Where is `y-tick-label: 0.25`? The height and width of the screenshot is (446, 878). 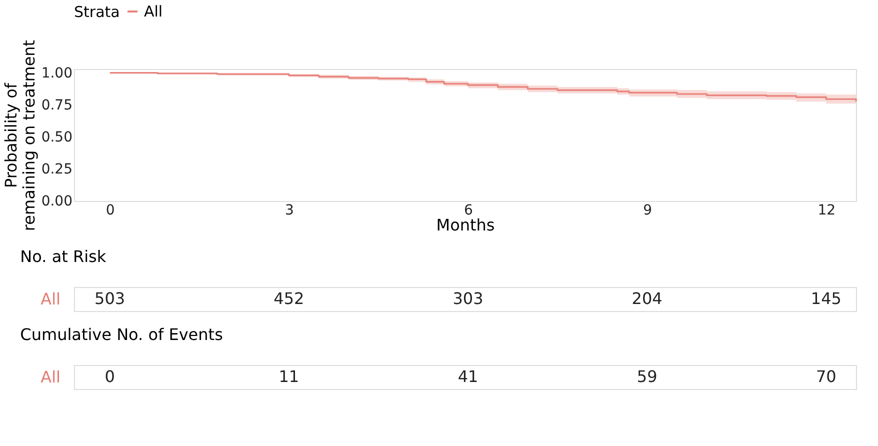
y-tick-label: 0.25 is located at coordinates (56, 169).